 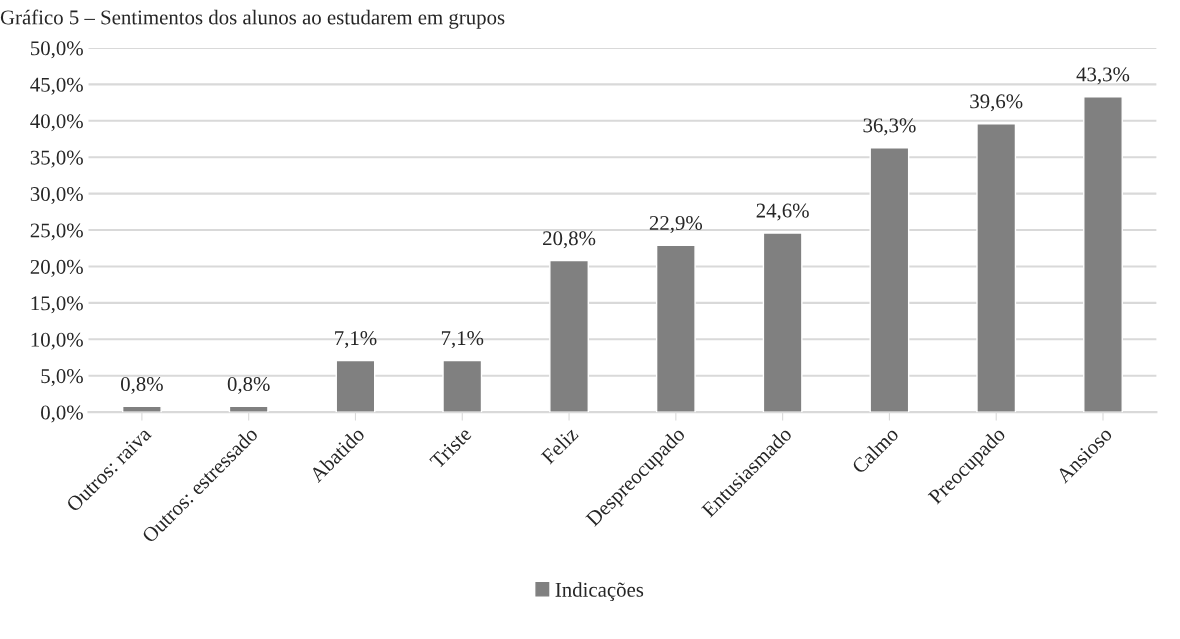 What do you see at coordinates (676, 224) in the screenshot?
I see `data-label: 22,9%` at bounding box center [676, 224].